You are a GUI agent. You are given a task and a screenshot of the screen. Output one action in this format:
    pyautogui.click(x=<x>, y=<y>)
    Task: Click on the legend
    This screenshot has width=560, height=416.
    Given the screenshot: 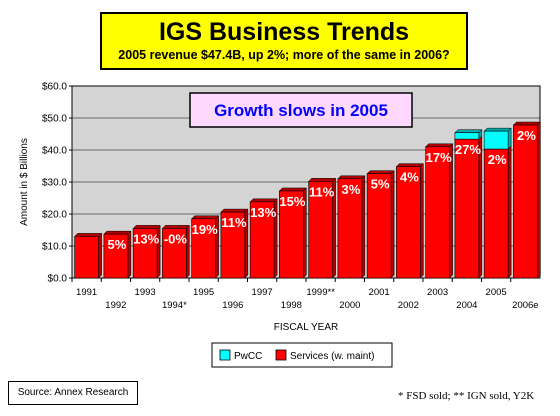 What is the action you would take?
    pyautogui.click(x=302, y=355)
    